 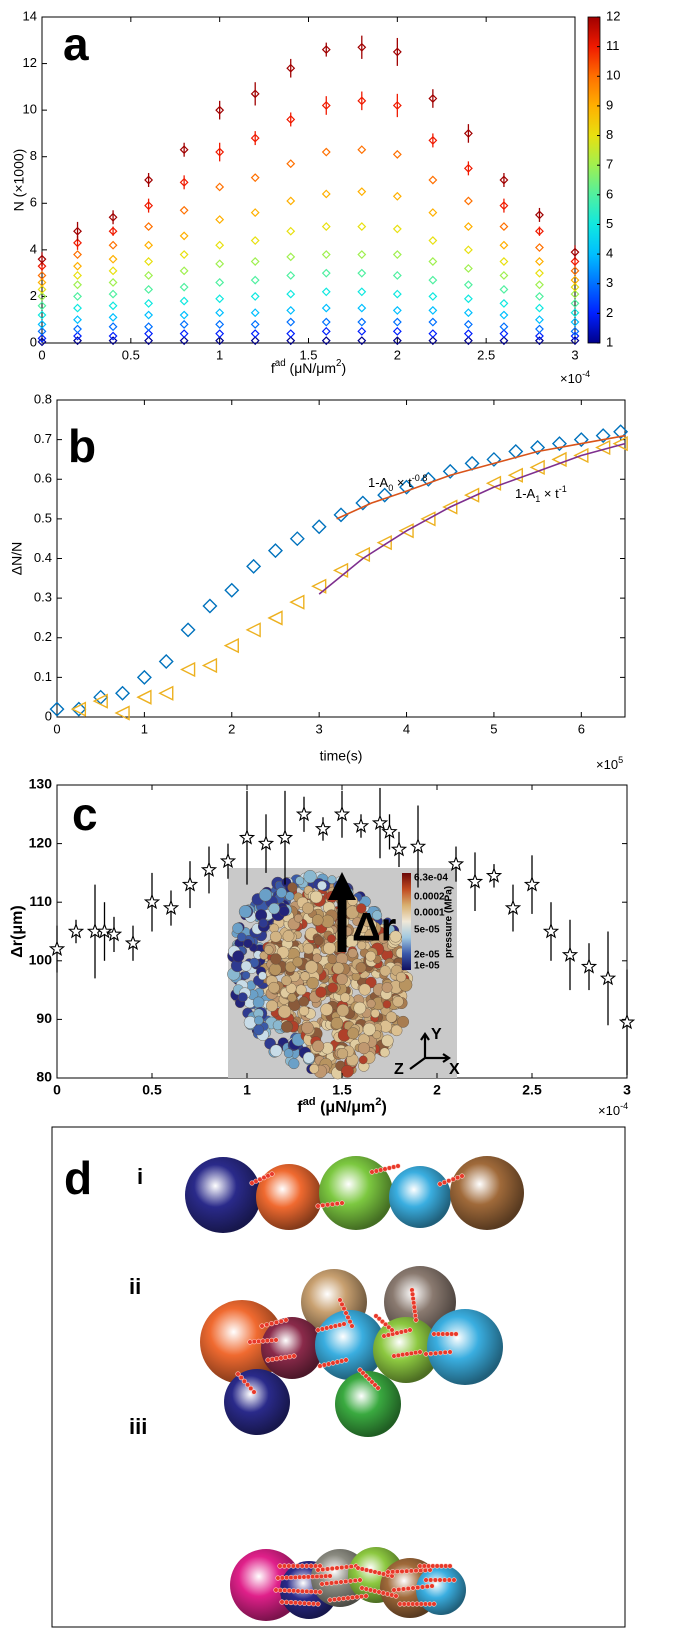 I want to click on y-tick-label: 90, so click(x=44, y=1018).